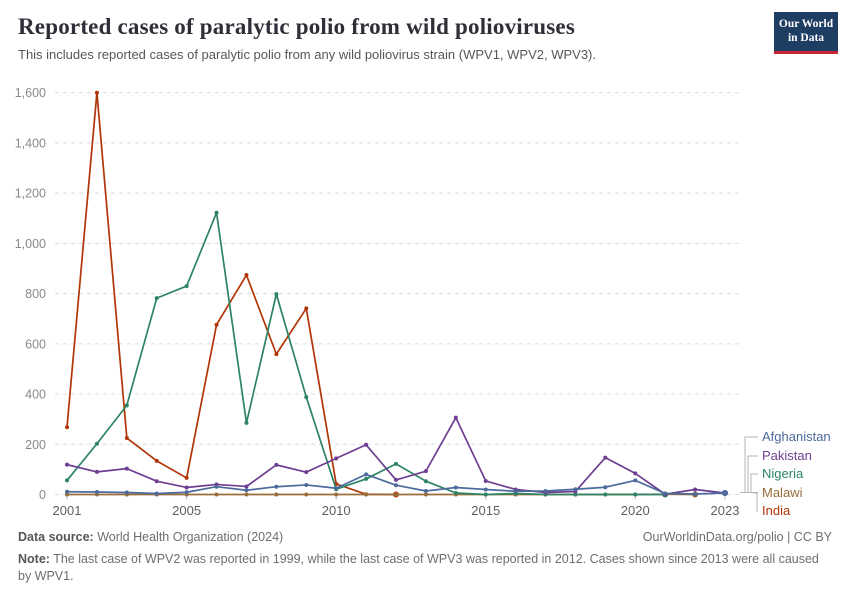 The width and height of the screenshot is (850, 600). Describe the element at coordinates (276, 486) in the screenshot. I see `point-afghanistan-2008` at that location.